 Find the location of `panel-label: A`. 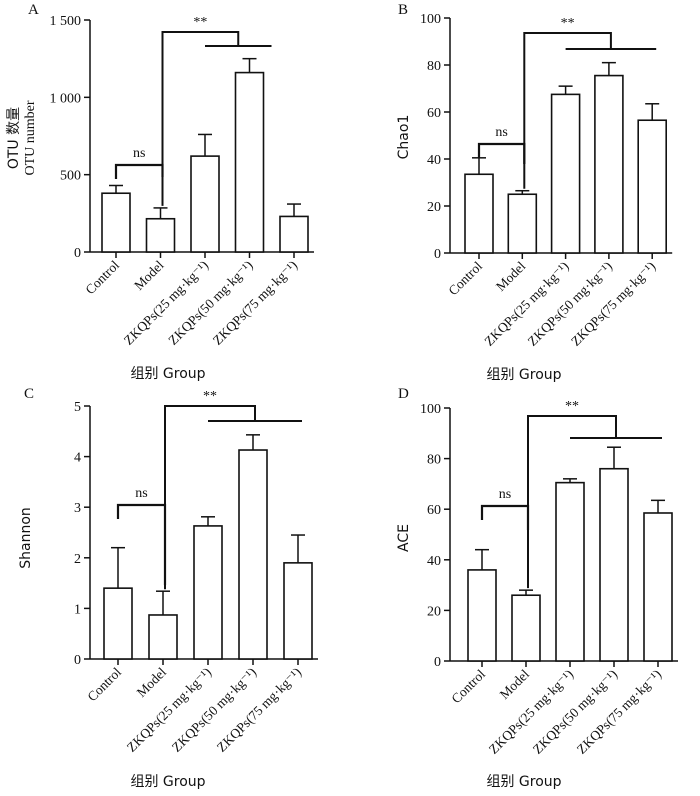

panel-label: A is located at coordinates (33, 10).